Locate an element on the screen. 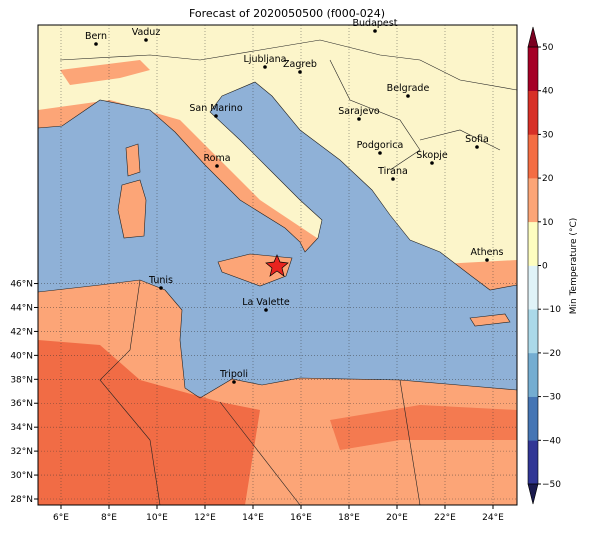 The image size is (592, 533). lat-tick-label: 40°N is located at coordinates (21, 356).